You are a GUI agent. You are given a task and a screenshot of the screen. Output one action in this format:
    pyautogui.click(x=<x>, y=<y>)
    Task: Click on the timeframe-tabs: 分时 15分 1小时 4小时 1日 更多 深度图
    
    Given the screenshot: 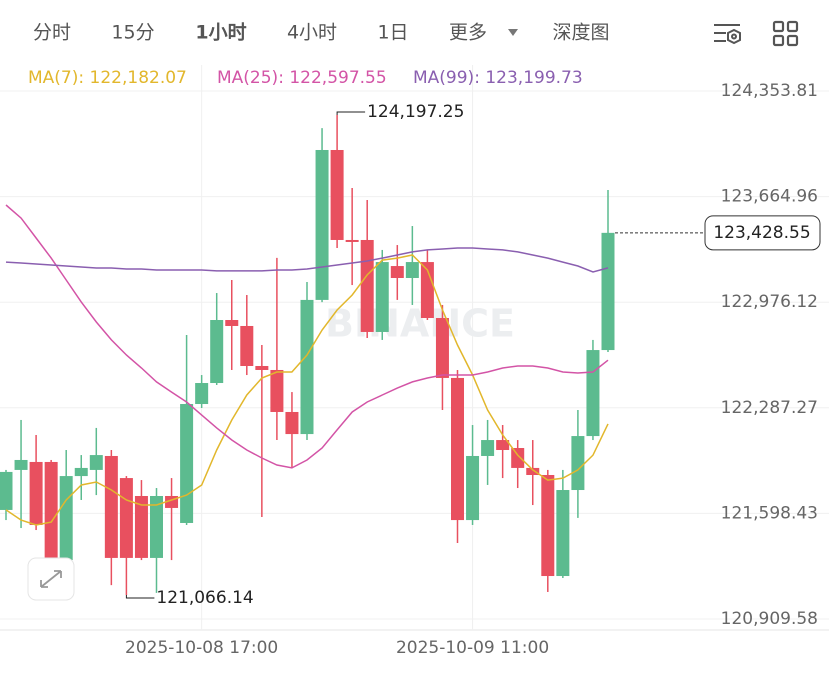 What is the action you would take?
    pyautogui.click(x=321, y=33)
    